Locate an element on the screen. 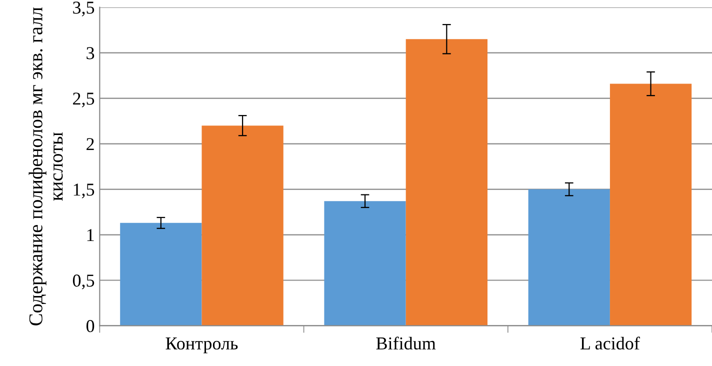 The width and height of the screenshot is (712, 366). x-tick-label: Контроль is located at coordinates (202, 346).